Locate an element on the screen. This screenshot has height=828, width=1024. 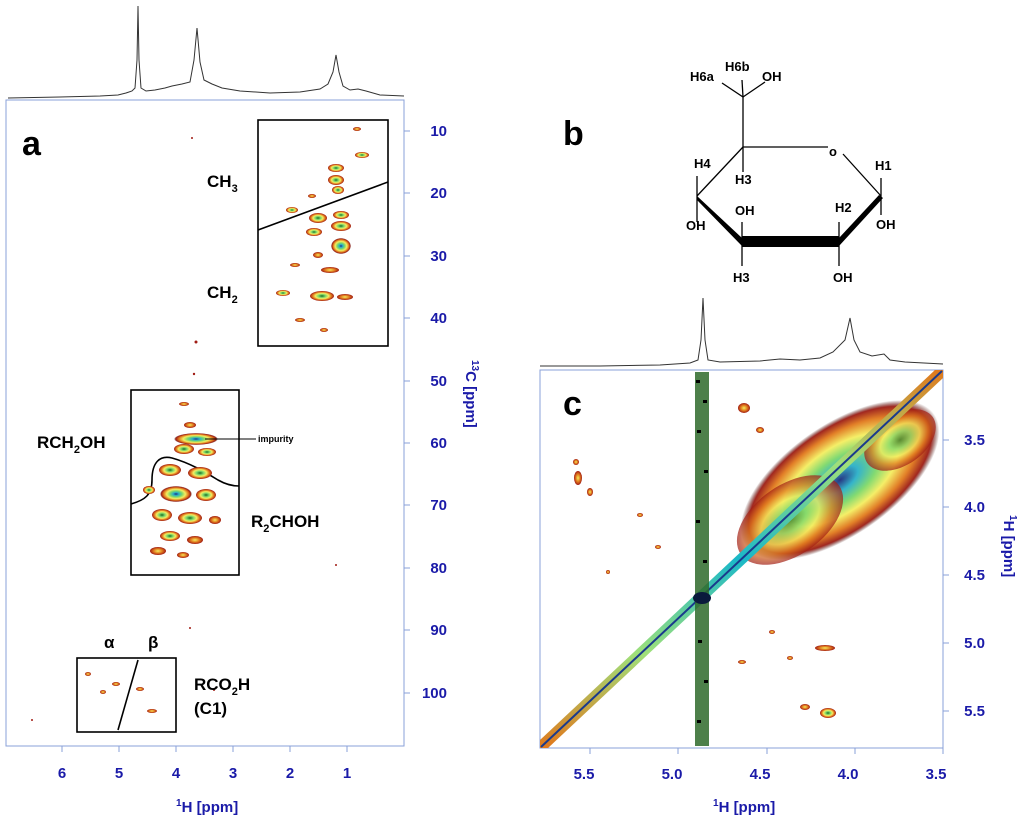
a-y-tick: 100 is located at coordinates (434, 693).